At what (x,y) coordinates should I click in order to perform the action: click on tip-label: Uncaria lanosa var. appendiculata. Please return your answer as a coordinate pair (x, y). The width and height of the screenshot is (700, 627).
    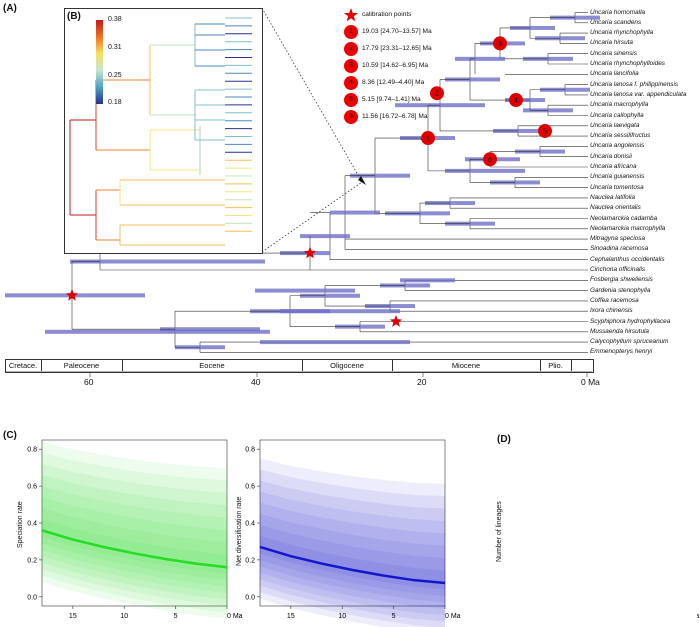
    Looking at the image, I should click on (638, 94).